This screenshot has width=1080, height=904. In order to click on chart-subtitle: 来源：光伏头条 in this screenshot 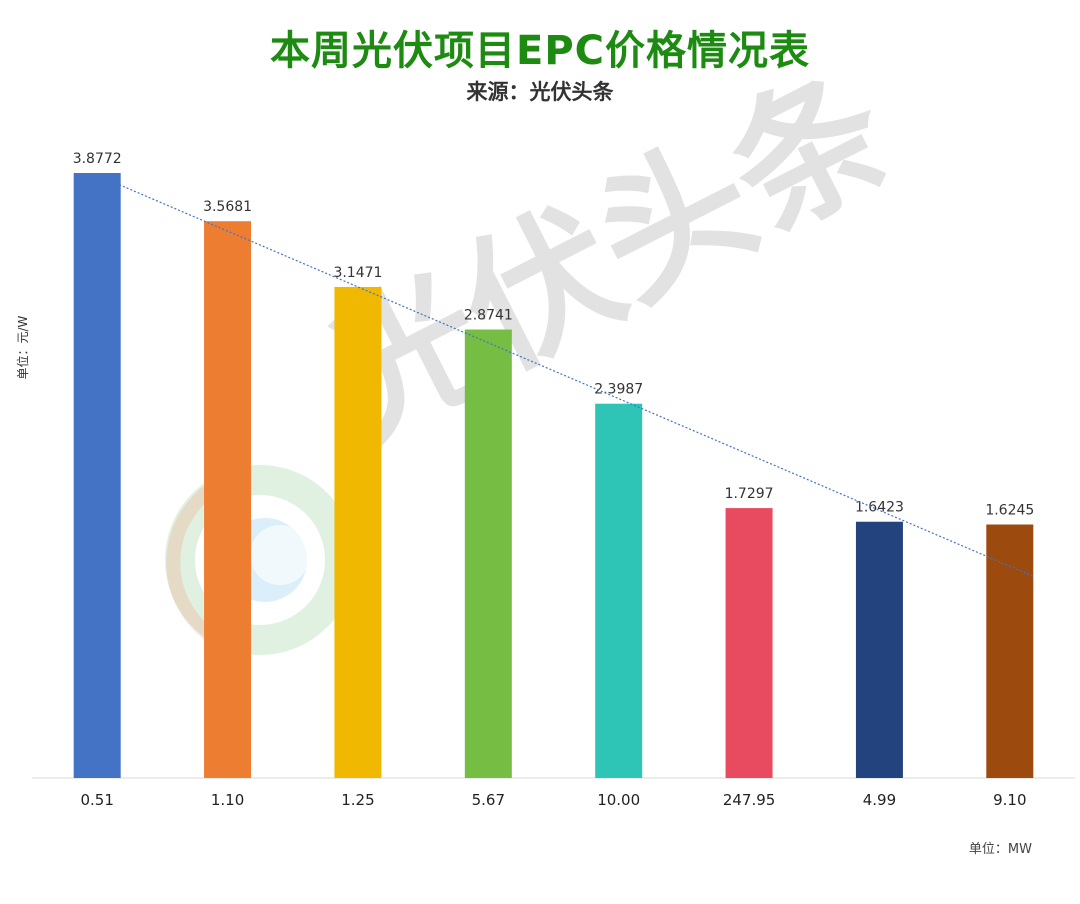, I will do `click(540, 92)`.